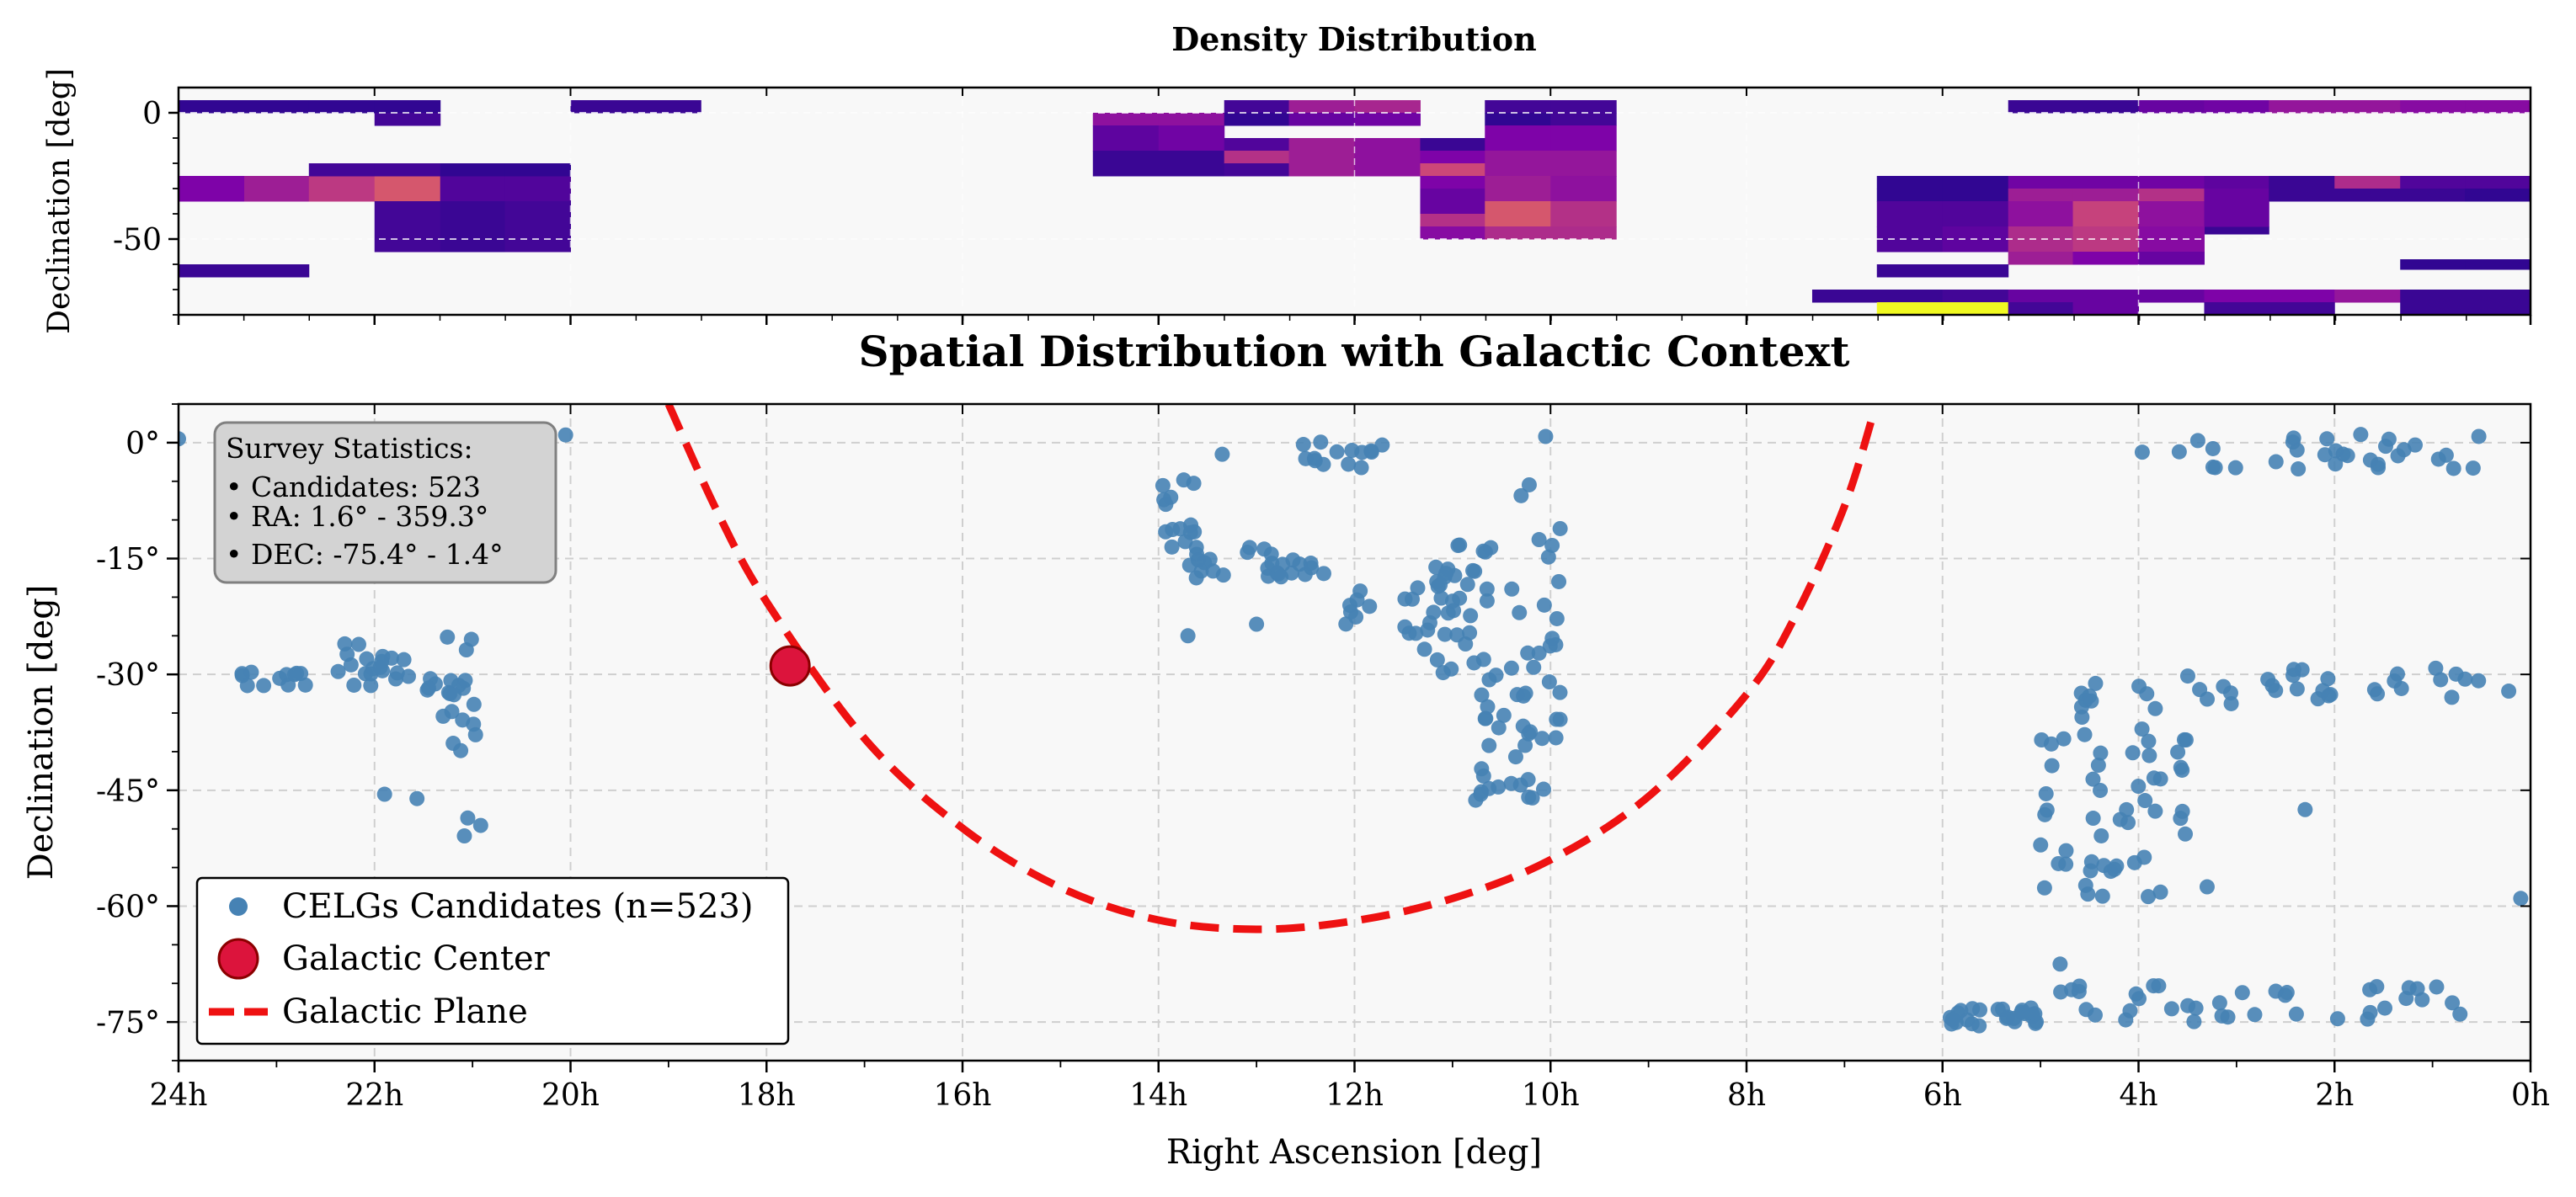  What do you see at coordinates (385, 502) in the screenshot?
I see `stats-box-background` at bounding box center [385, 502].